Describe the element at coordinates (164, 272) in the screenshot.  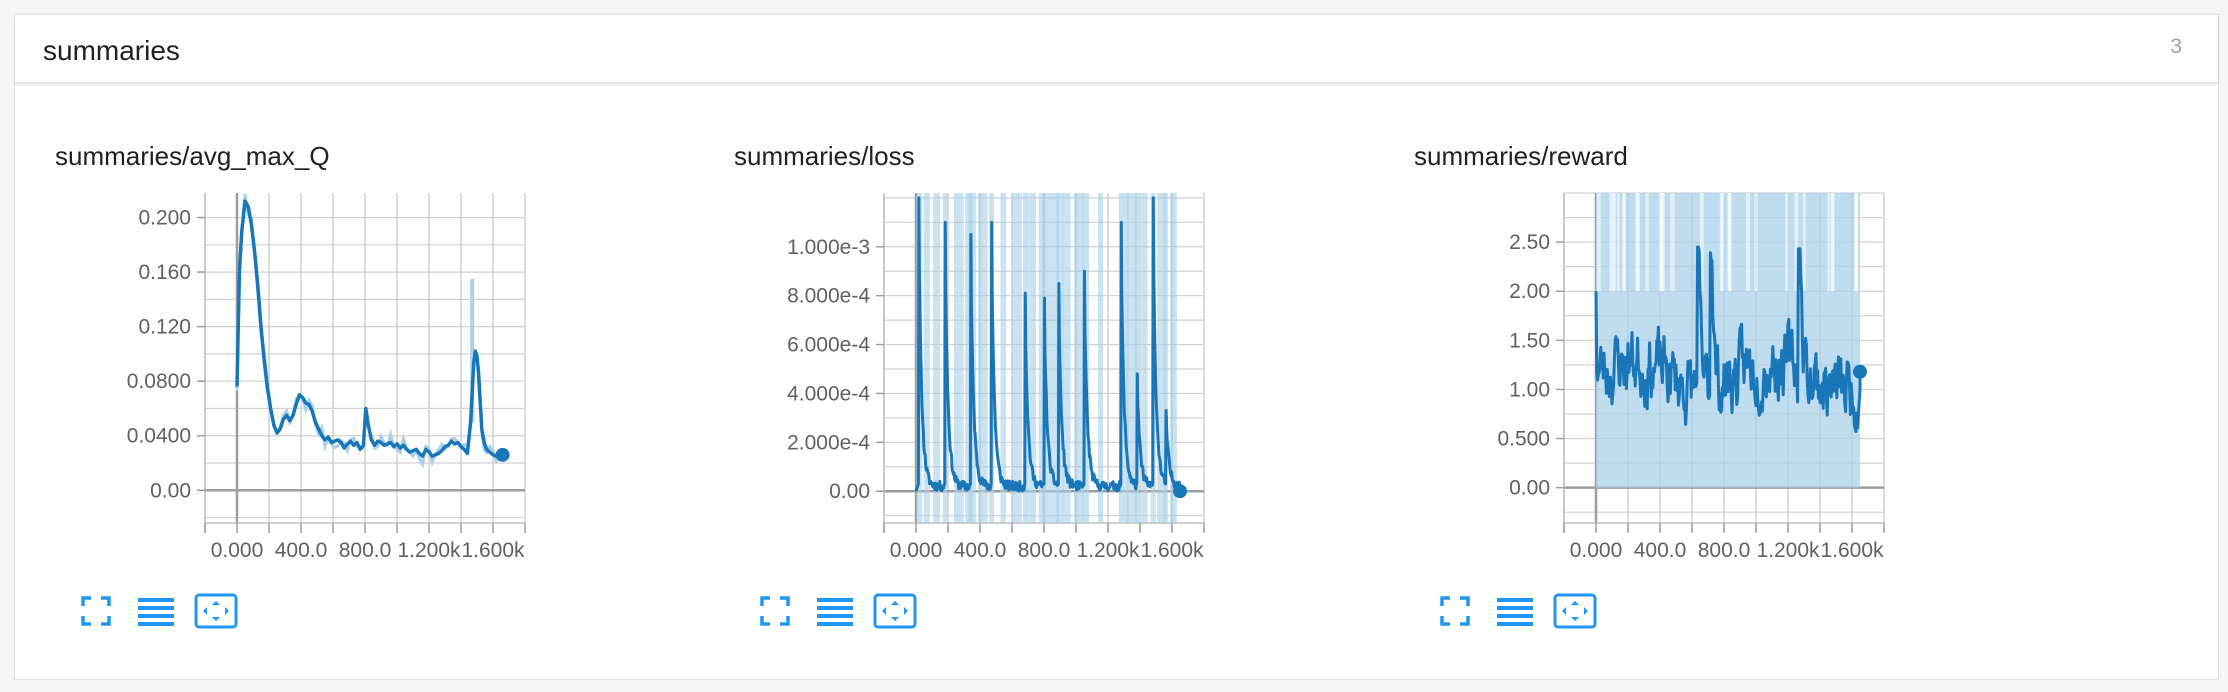
I see `y-tick-label: 0.160` at that location.